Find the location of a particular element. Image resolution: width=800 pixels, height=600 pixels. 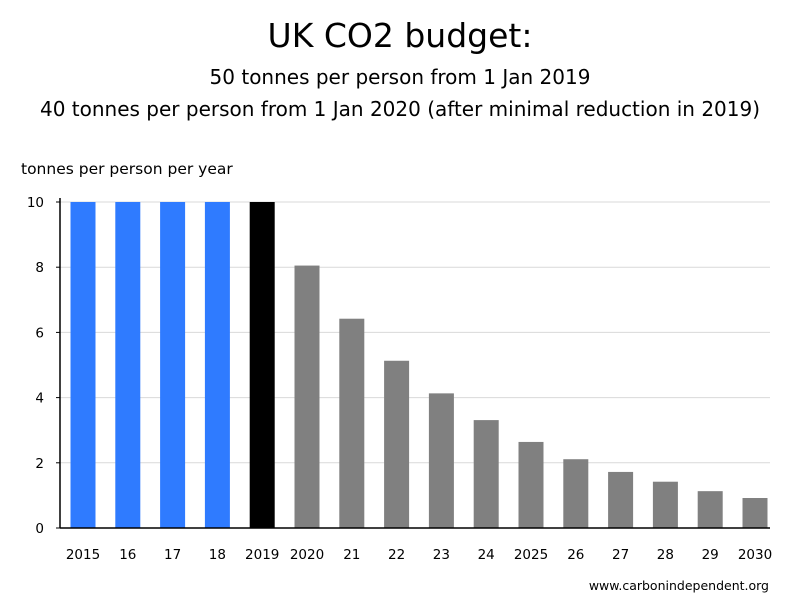

y-tick-label: 6 is located at coordinates (39, 333).